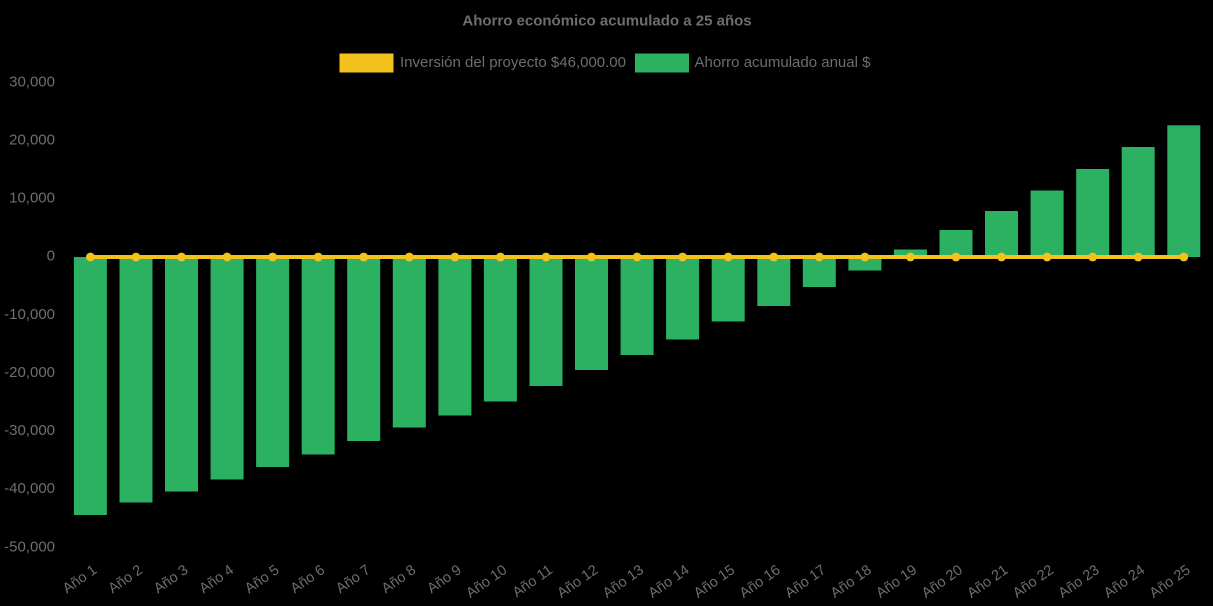 The image size is (1213, 606). What do you see at coordinates (29, 314) in the screenshot?
I see `svg-text: -10,000` at bounding box center [29, 314].